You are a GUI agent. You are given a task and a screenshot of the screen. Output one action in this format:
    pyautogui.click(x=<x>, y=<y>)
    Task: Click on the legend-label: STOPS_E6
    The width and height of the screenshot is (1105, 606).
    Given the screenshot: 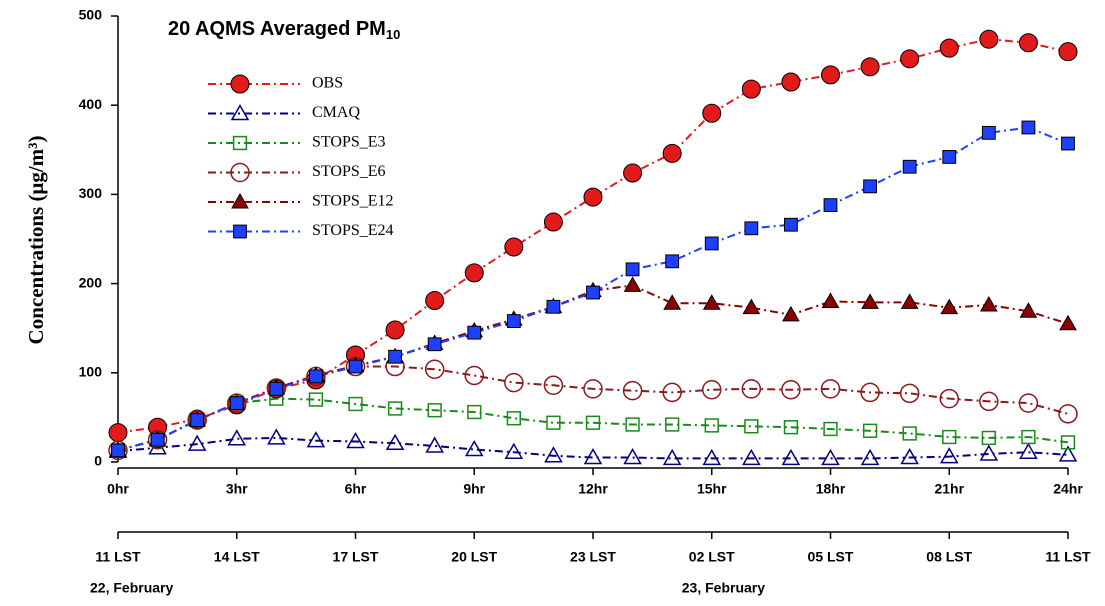 What is the action you would take?
    pyautogui.click(x=349, y=171)
    